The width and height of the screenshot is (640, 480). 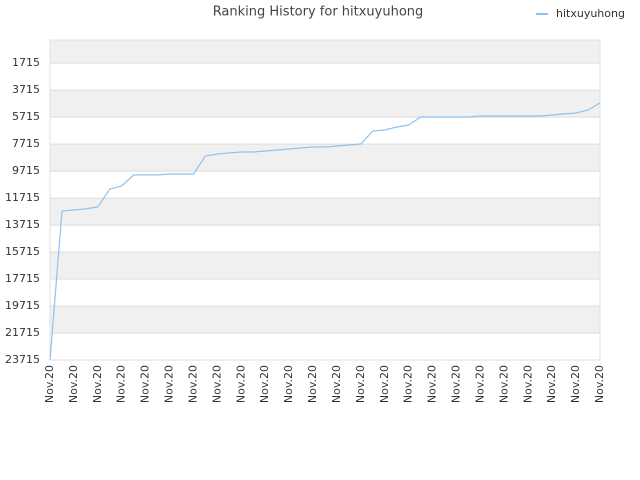 I want to click on y-tick-label: 17715, so click(x=22, y=278).